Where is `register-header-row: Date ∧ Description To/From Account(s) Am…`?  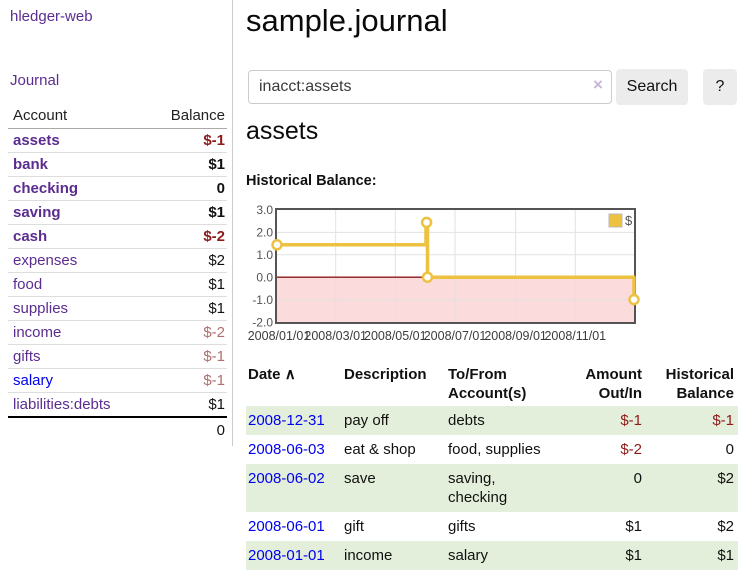 register-header-row: Date ∧ Description To/From Account(s) Am… is located at coordinates (492, 384).